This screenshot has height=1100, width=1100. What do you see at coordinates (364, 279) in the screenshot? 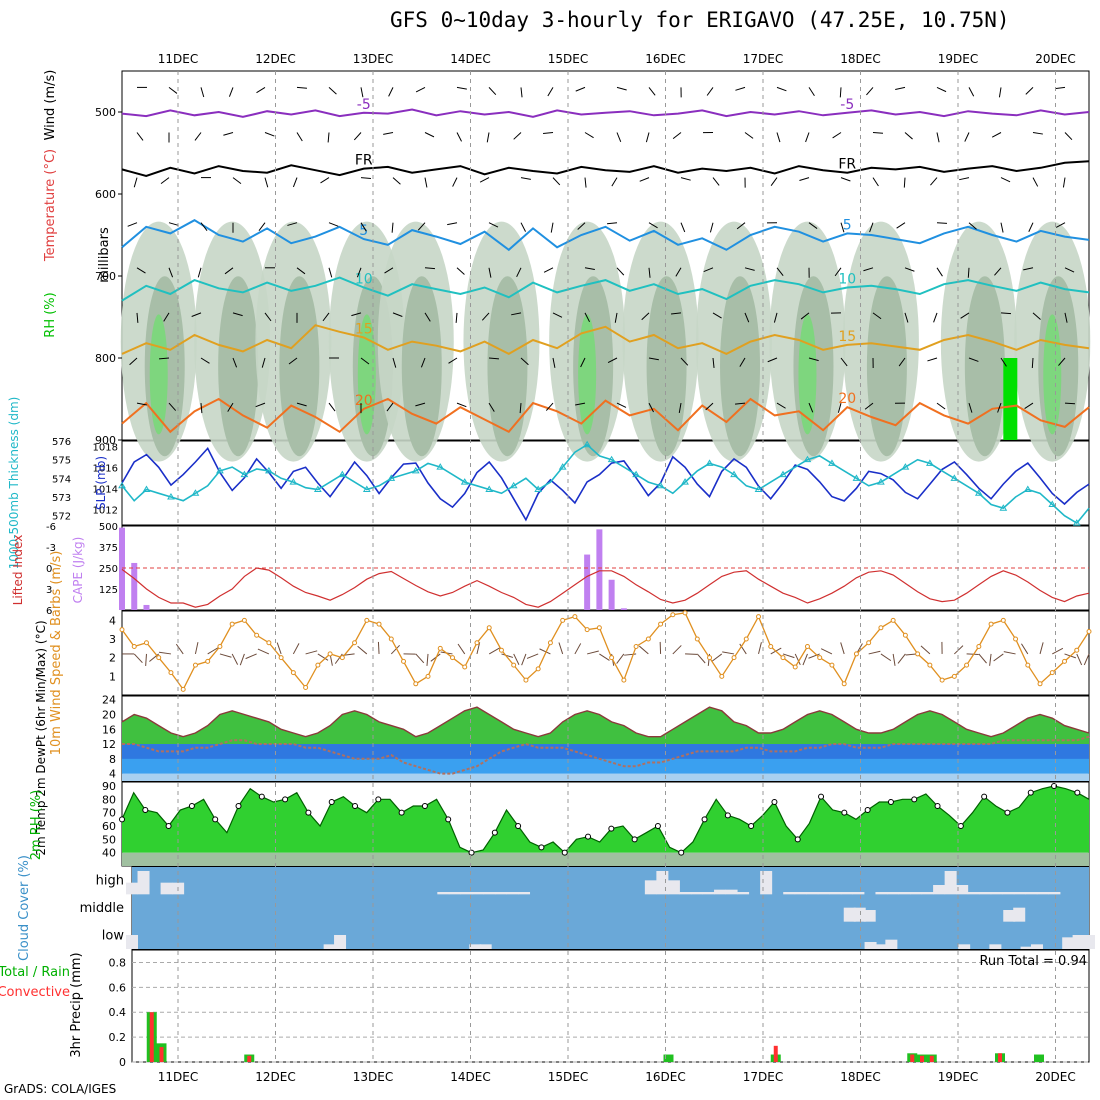
I see `isotherm-label: 10` at bounding box center [364, 279].